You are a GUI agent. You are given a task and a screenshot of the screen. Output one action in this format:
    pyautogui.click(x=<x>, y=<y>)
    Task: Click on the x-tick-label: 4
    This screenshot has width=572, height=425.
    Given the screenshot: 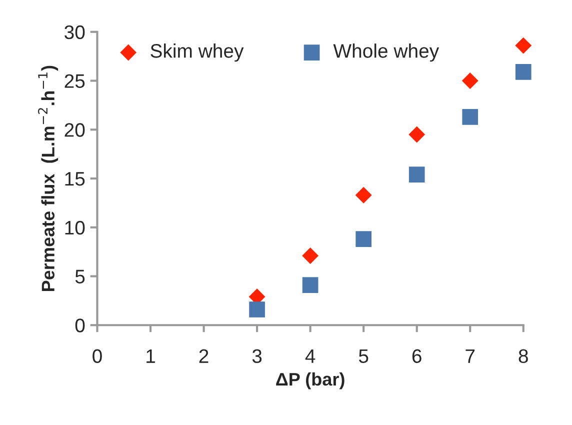 What is the action you would take?
    pyautogui.click(x=310, y=356)
    